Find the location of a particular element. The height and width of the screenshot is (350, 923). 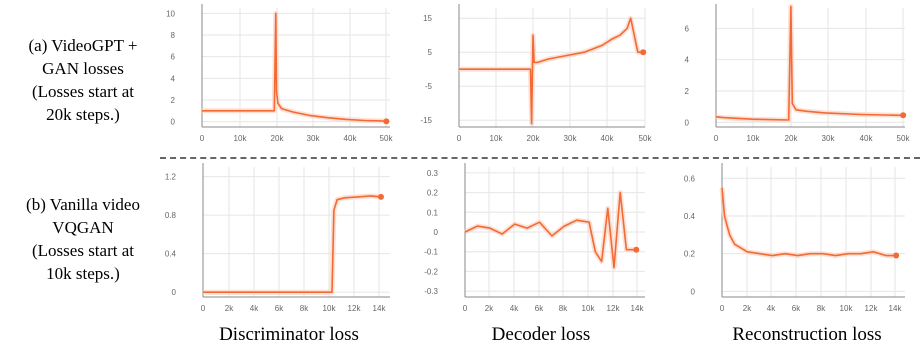

y-tick-label: 0.6 is located at coordinates (690, 178).